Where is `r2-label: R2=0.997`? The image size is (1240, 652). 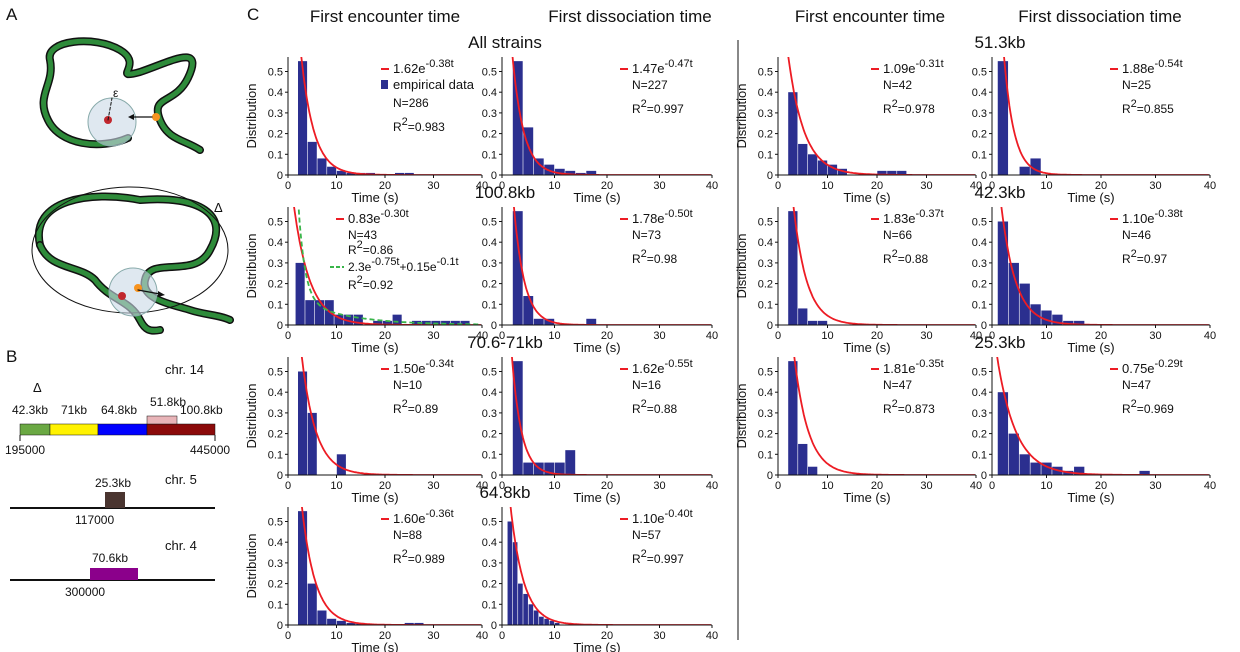 r2-label: R2=0.997 is located at coordinates (658, 557).